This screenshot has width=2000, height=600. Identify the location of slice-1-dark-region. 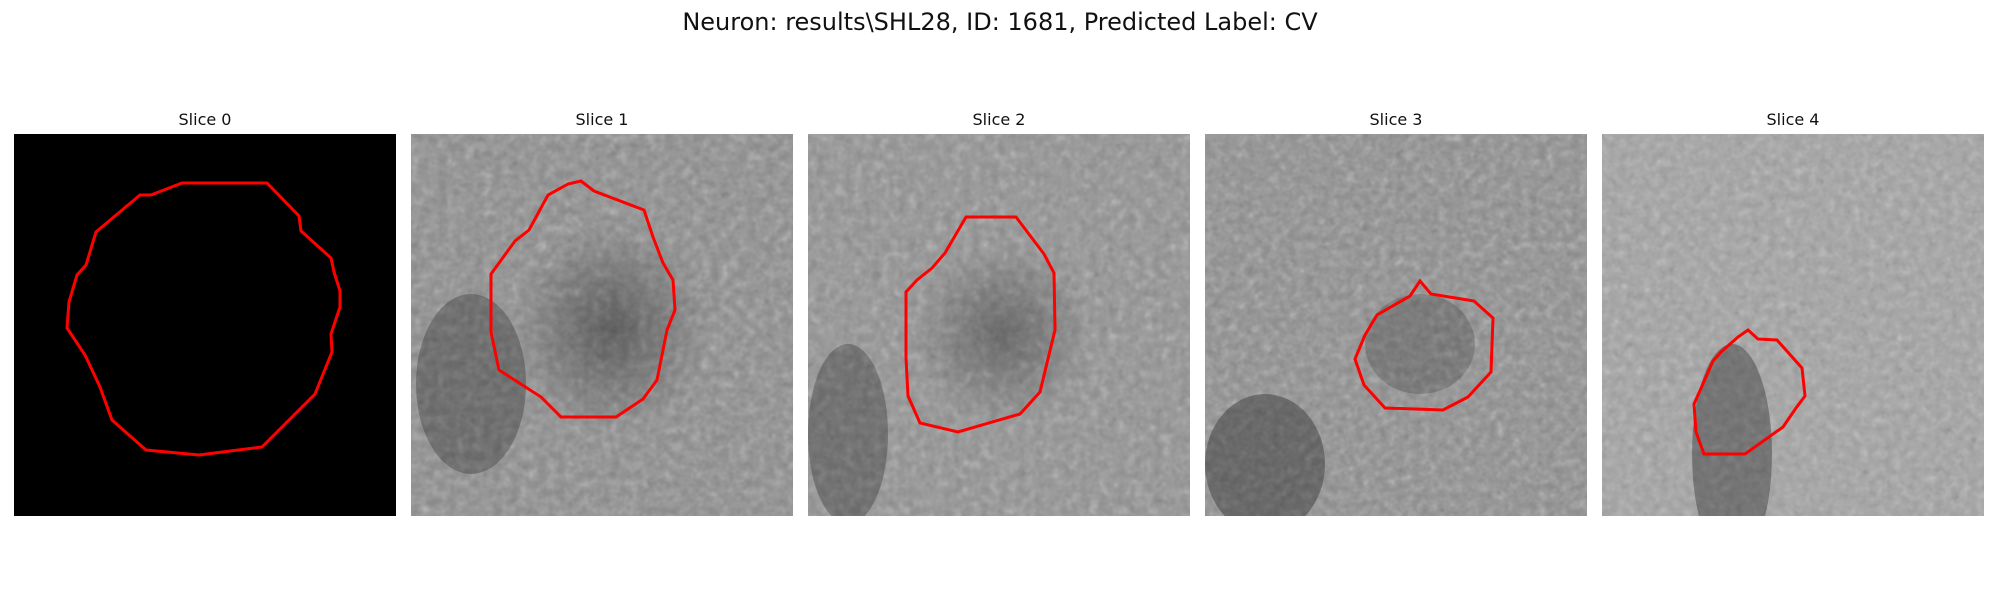
(471, 384).